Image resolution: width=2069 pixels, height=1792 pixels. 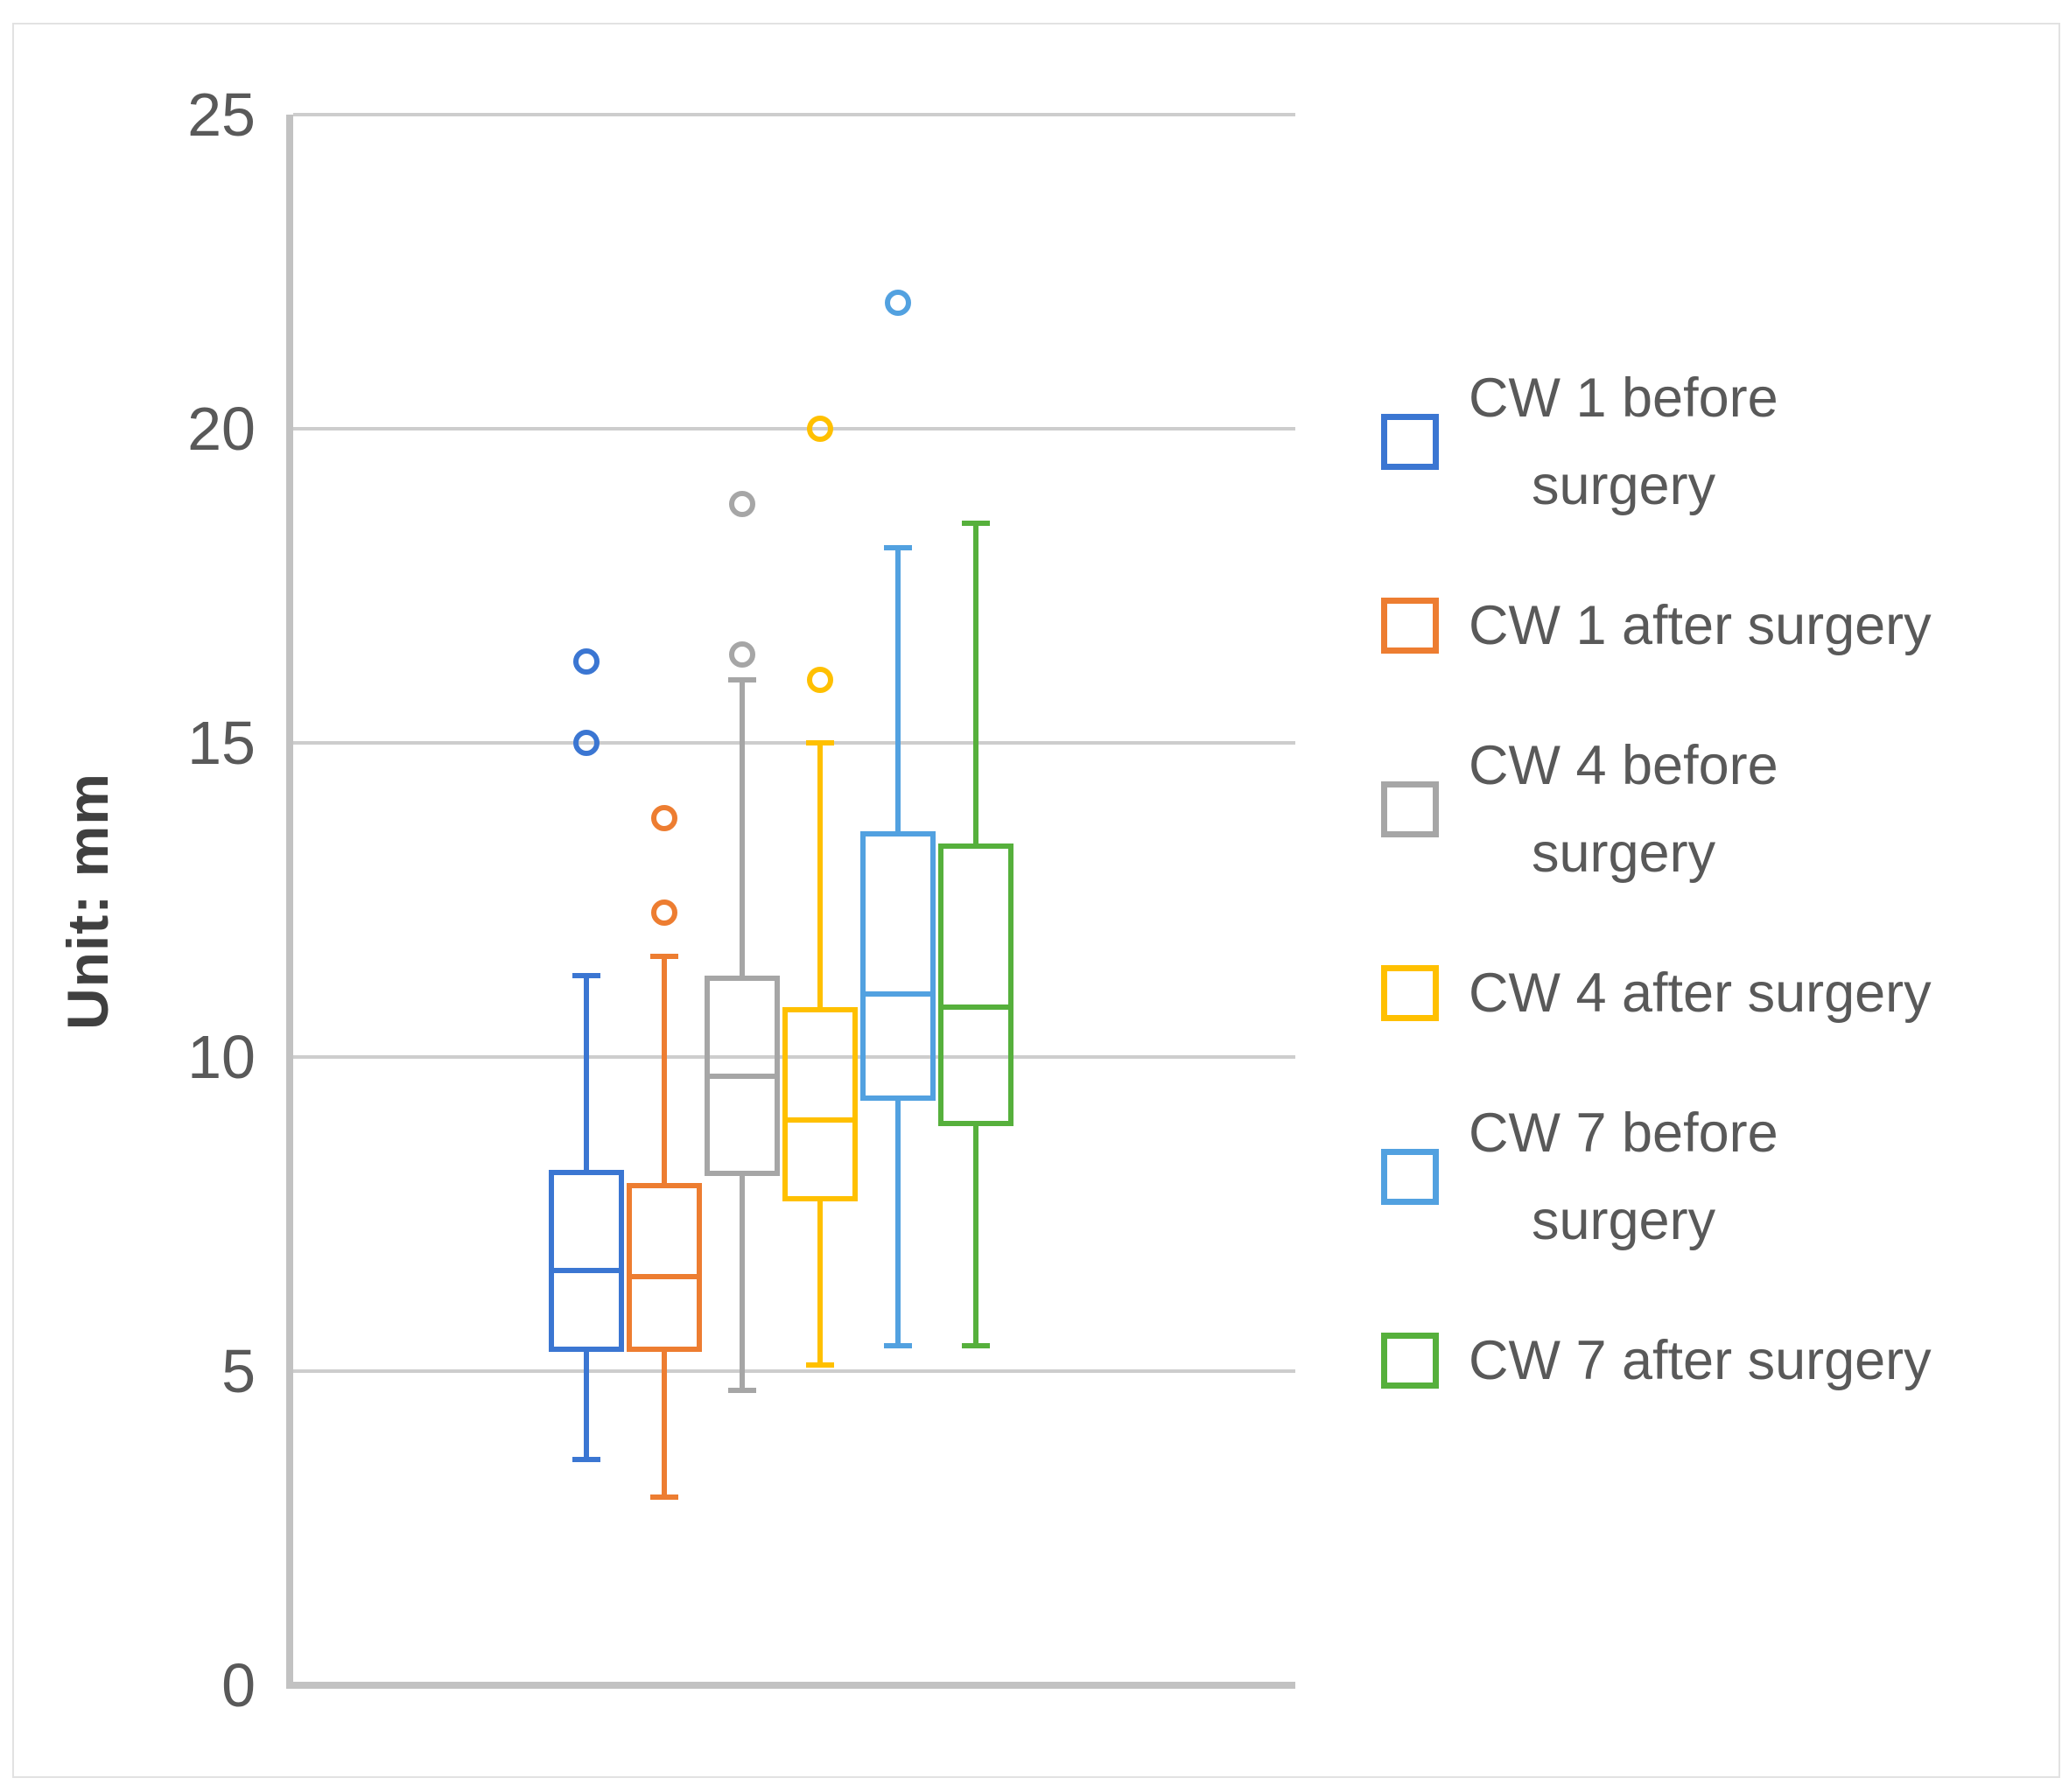 What do you see at coordinates (1623, 441) in the screenshot?
I see `legend-label: CW 1 before surgery` at bounding box center [1623, 441].